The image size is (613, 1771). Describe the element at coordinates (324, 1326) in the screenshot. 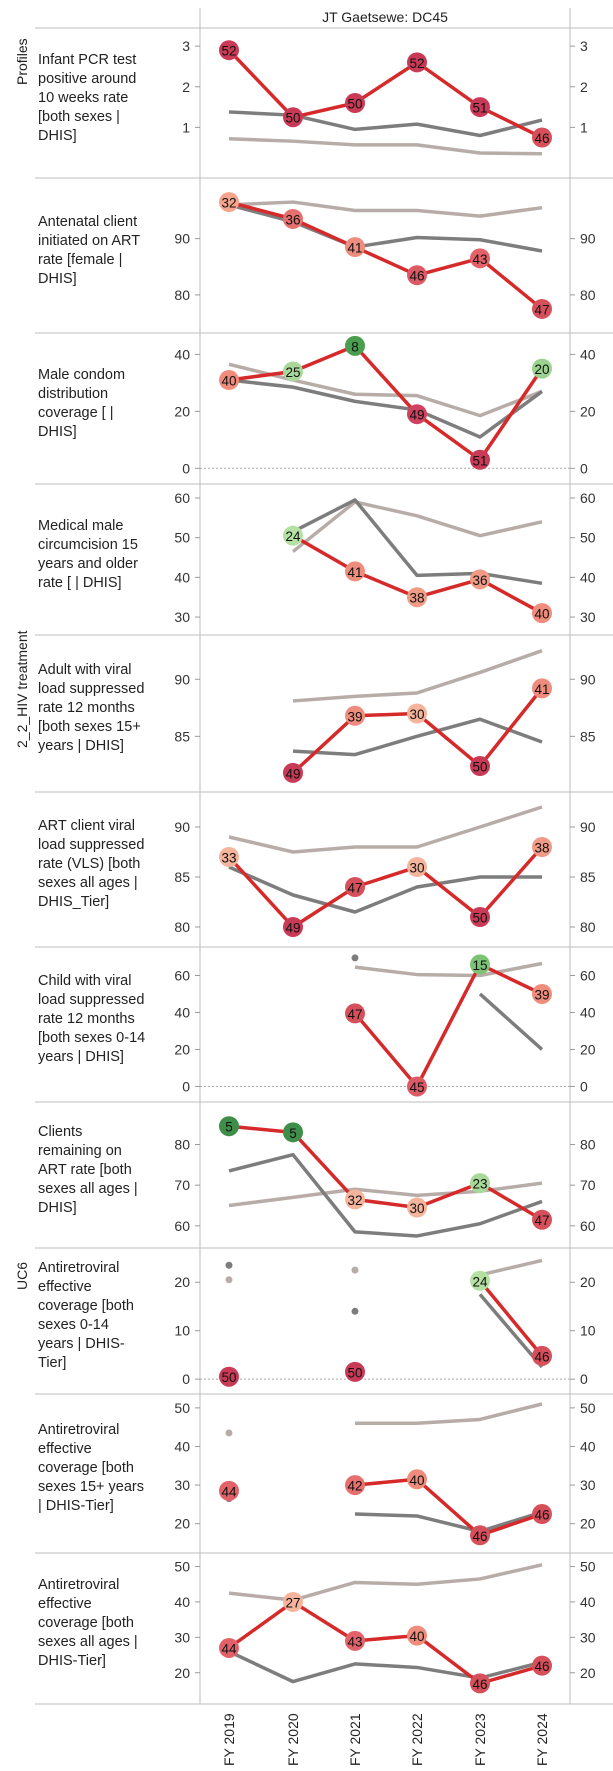

I see `panel-9: 0 0 10 10 20 20 50 50 24 46` at that location.